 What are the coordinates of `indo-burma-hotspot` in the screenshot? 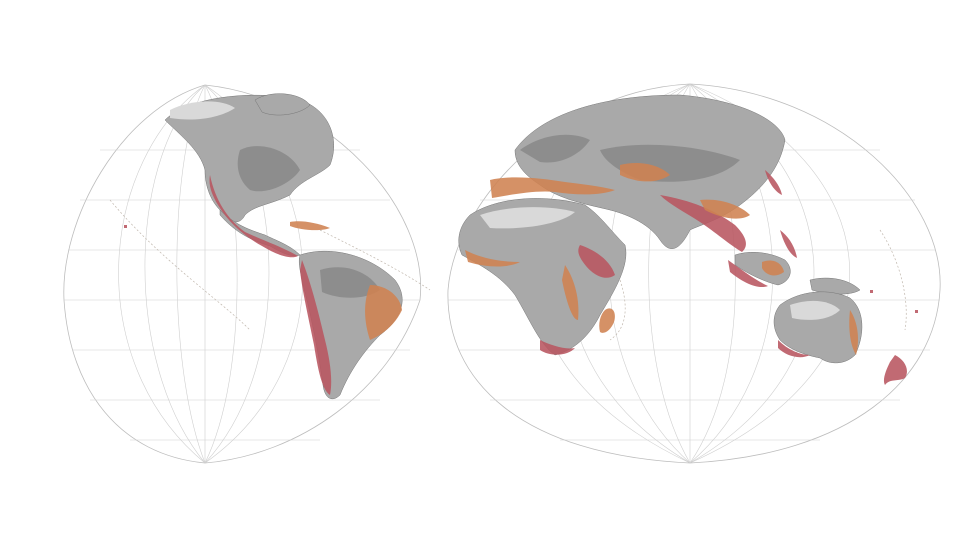 It's located at (725, 209).